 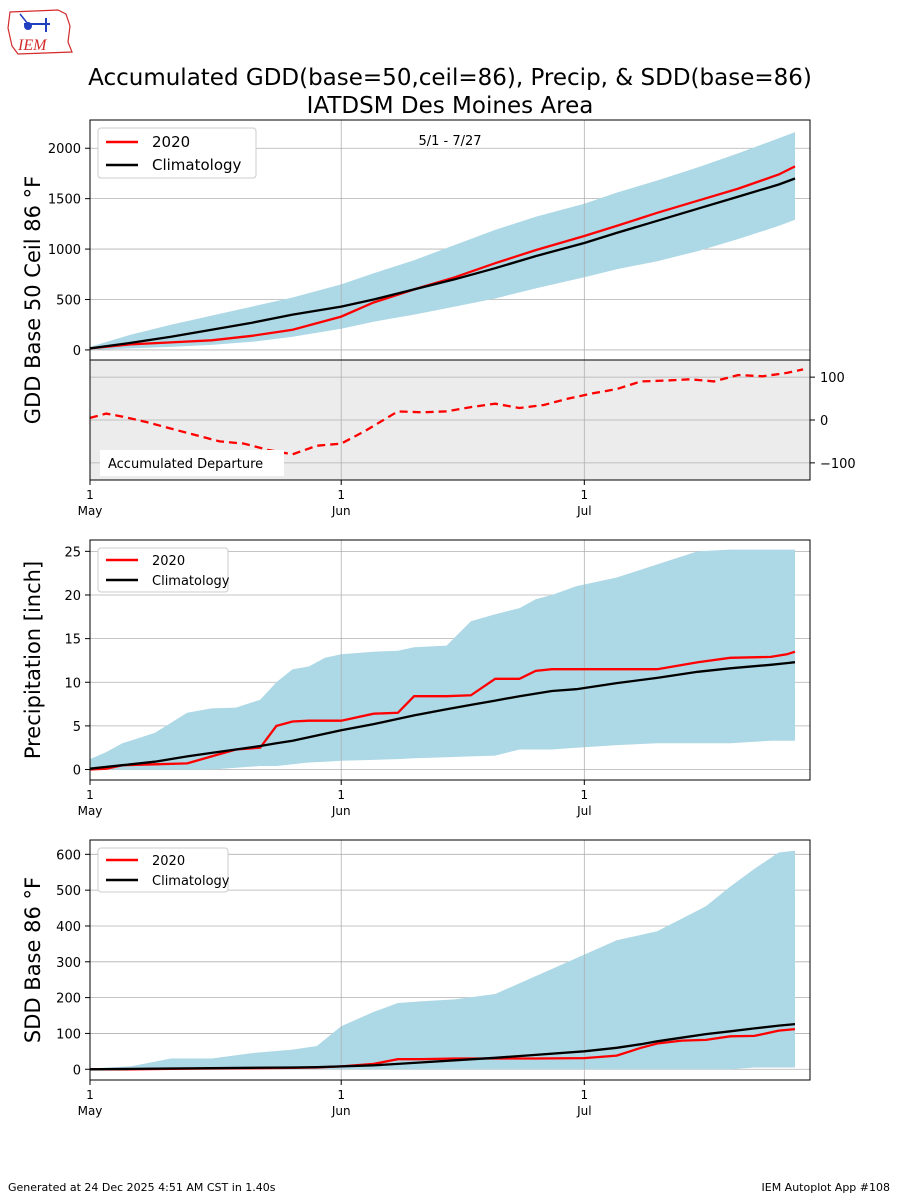 I want to click on y-tick-label: 15, so click(x=72, y=640).